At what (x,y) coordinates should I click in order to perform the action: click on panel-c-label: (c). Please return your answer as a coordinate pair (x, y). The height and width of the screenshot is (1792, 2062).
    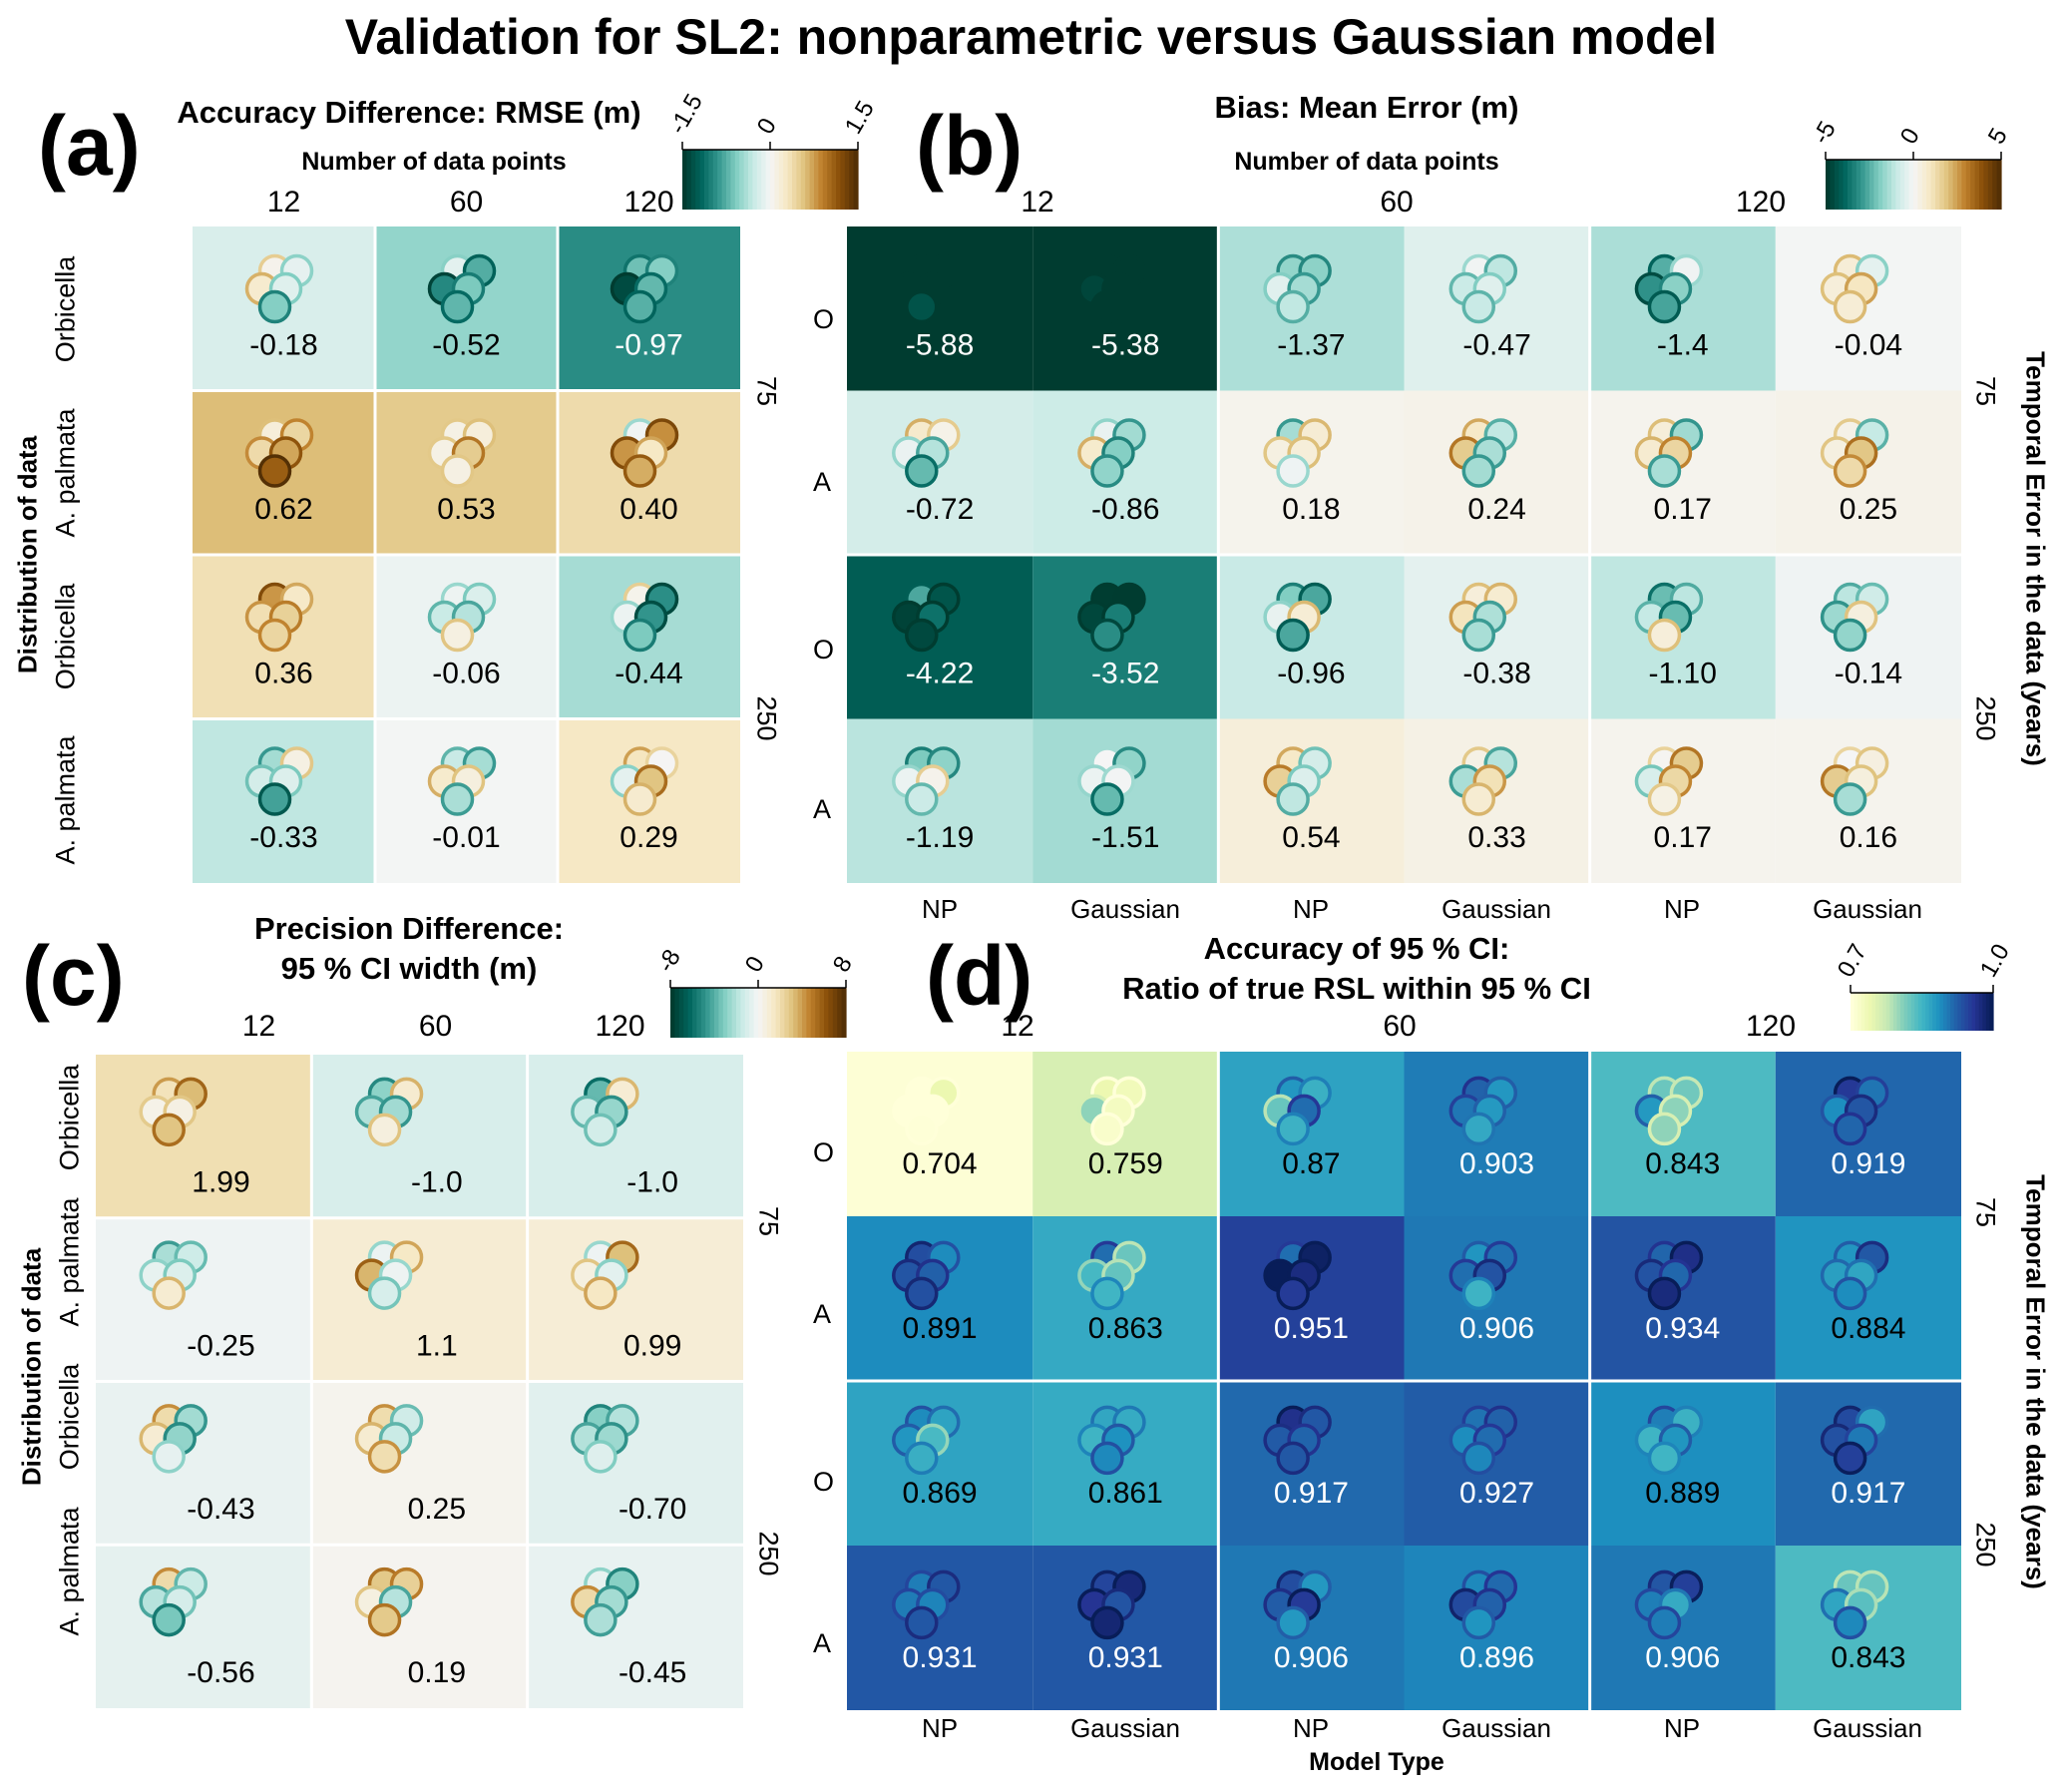
    Looking at the image, I should click on (73, 976).